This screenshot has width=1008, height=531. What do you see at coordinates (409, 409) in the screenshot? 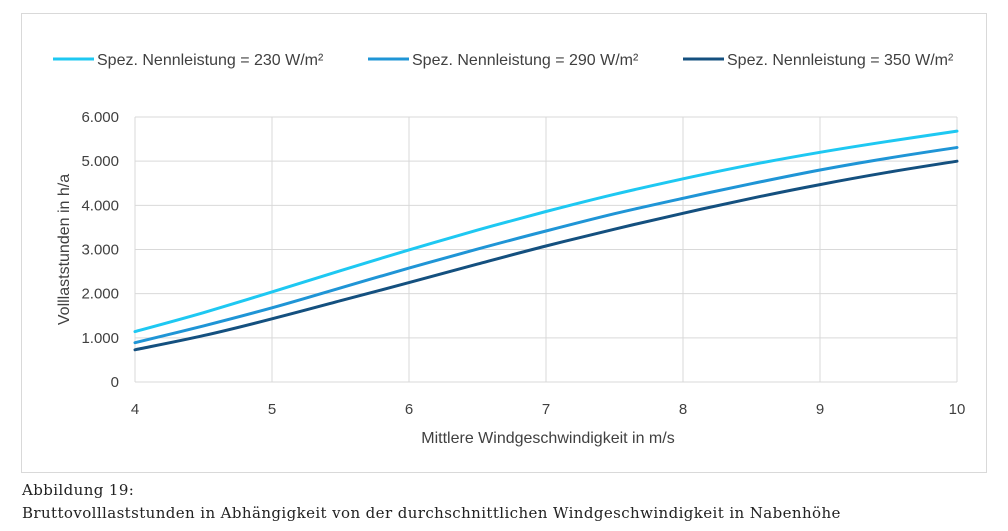
I see `x-tick-label: 6` at bounding box center [409, 409].